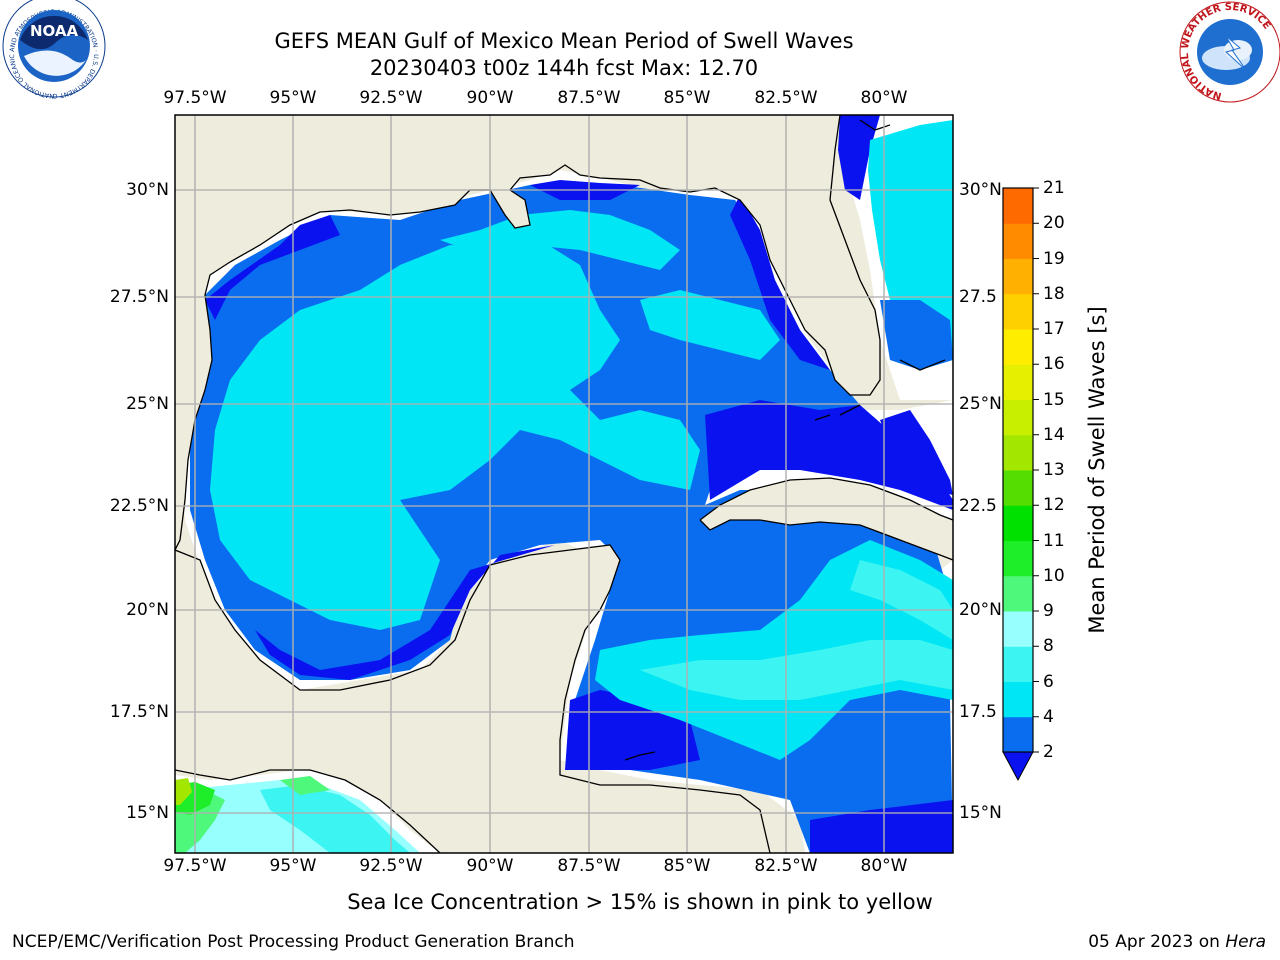  What do you see at coordinates (1097, 470) in the screenshot?
I see `colorbar-title: Mean Period of Swell Waves [s]` at bounding box center [1097, 470].